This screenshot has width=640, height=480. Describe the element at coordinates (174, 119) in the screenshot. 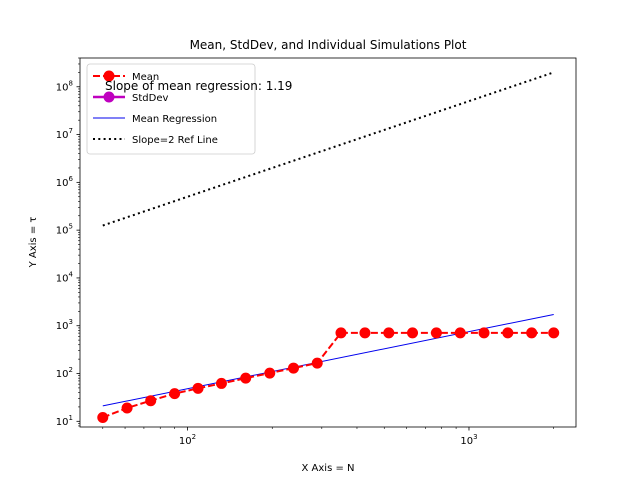

I see `legend-label: Mean Regression` at that location.